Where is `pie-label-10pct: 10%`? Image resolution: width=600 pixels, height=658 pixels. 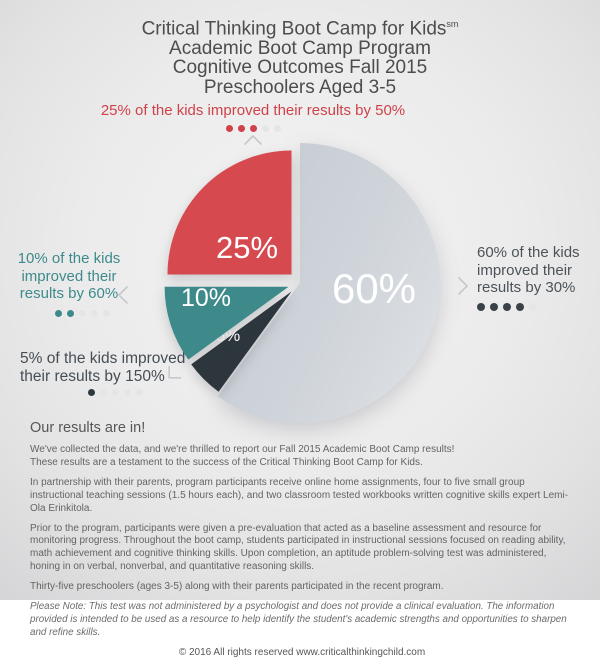
pie-label-10pct: 10% is located at coordinates (206, 298).